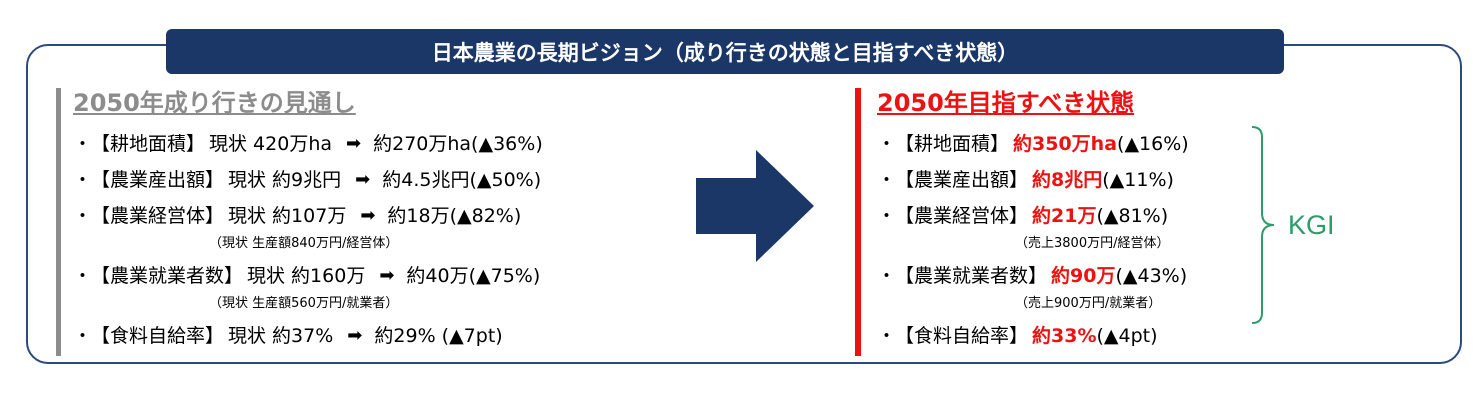  Describe the element at coordinates (454, 216) in the screenshot. I see `forecast-value: 約18万(▲82%)` at that location.